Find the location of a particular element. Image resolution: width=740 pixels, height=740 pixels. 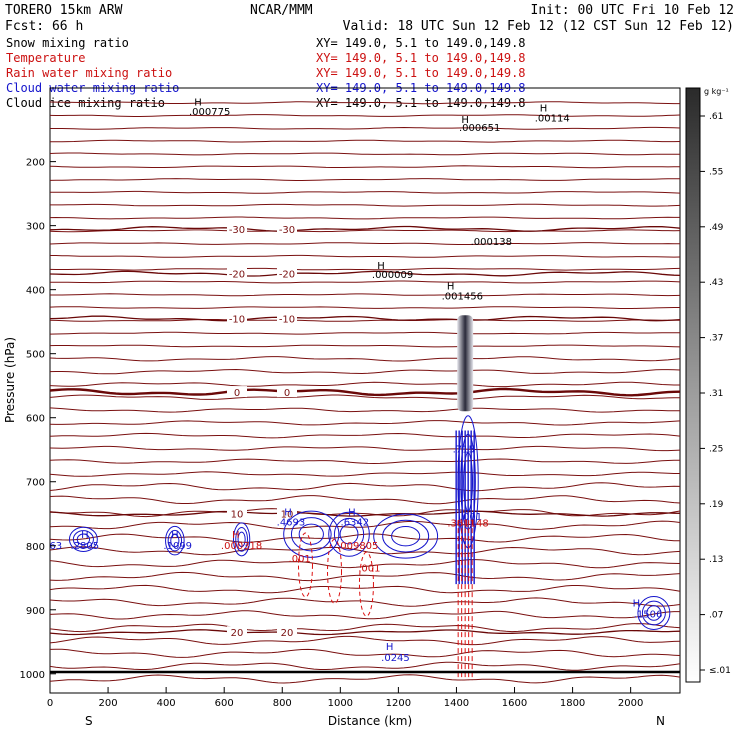

legend-cloudice-name: Cloud ice mixing ratio is located at coordinates (85, 103).